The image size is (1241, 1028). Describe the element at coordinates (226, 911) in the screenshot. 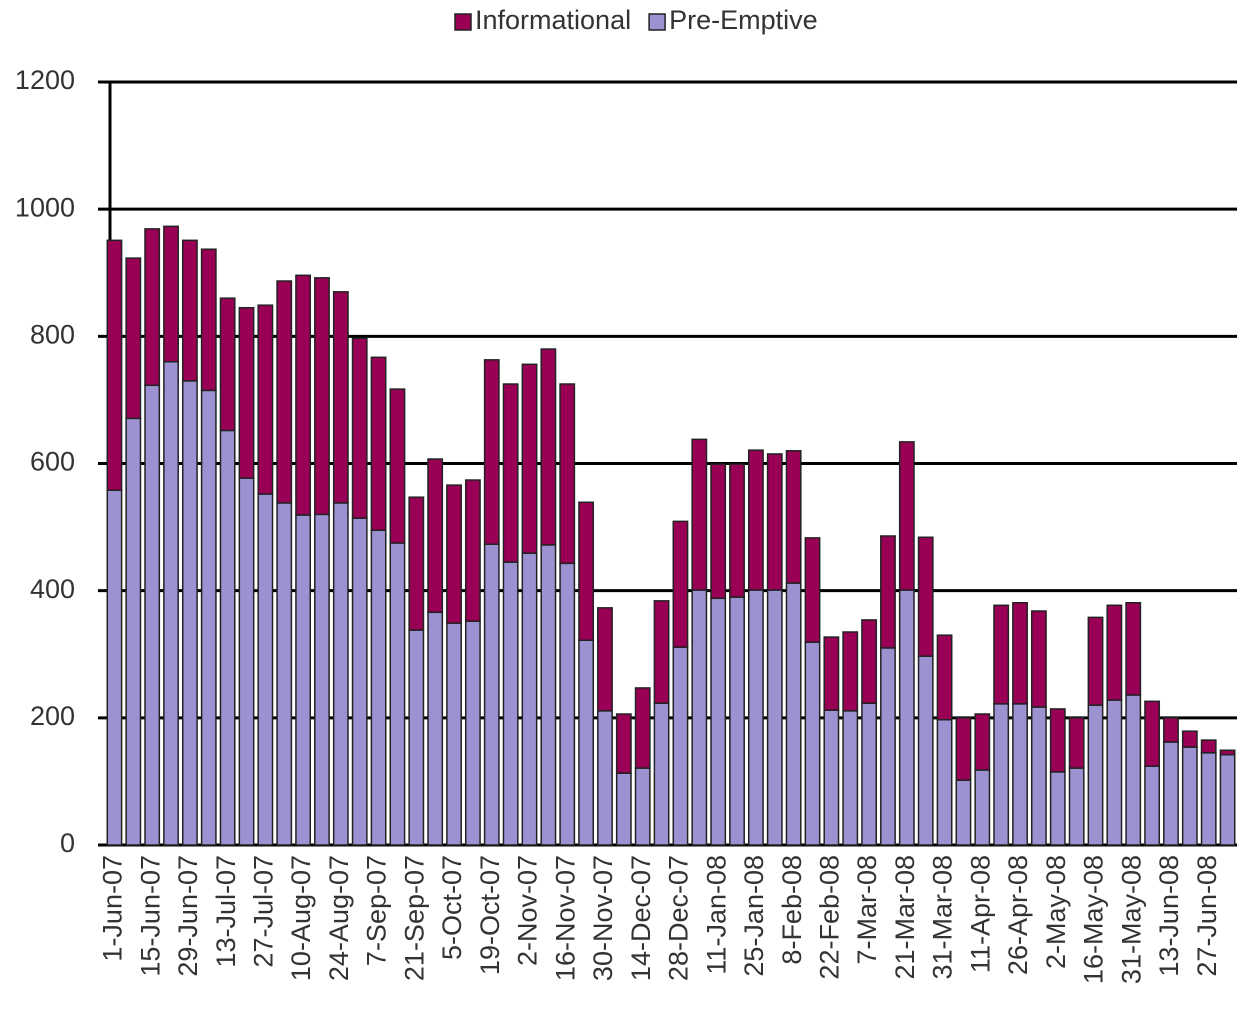

I see `x-tick-label: 13-Jul-07` at that location.